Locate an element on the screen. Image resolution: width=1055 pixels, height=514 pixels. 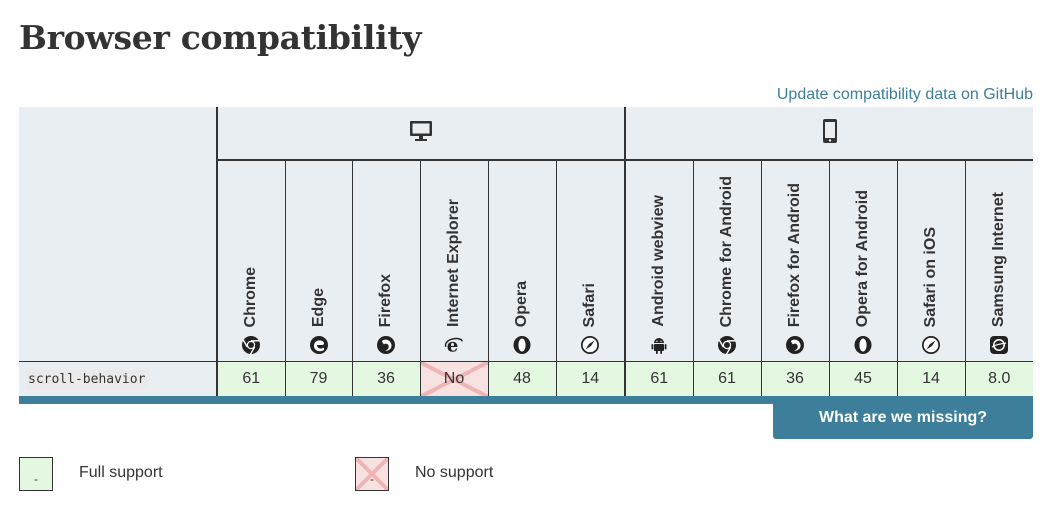
legend-no-support-label: No support is located at coordinates (454, 472).